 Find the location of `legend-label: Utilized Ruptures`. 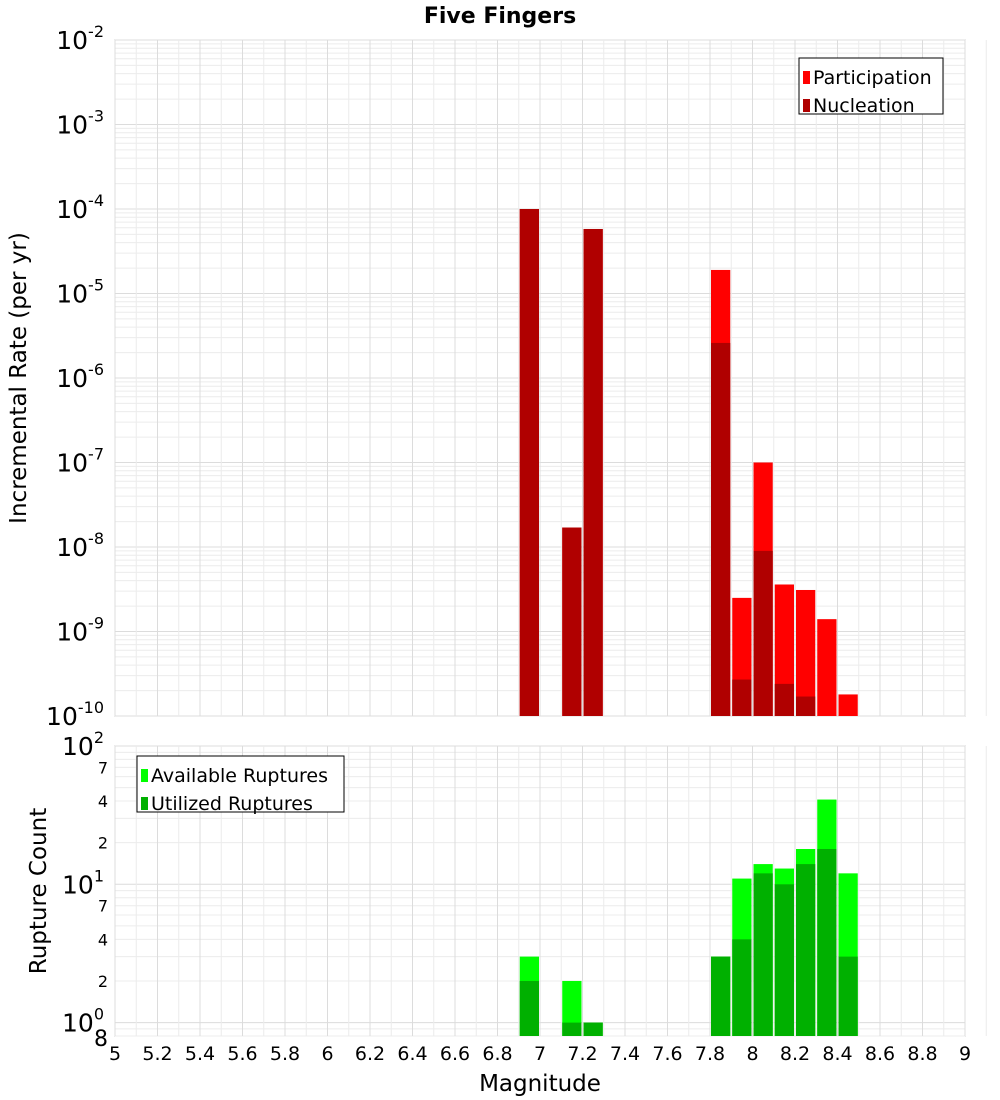

legend-label: Utilized Ruptures is located at coordinates (232, 804).